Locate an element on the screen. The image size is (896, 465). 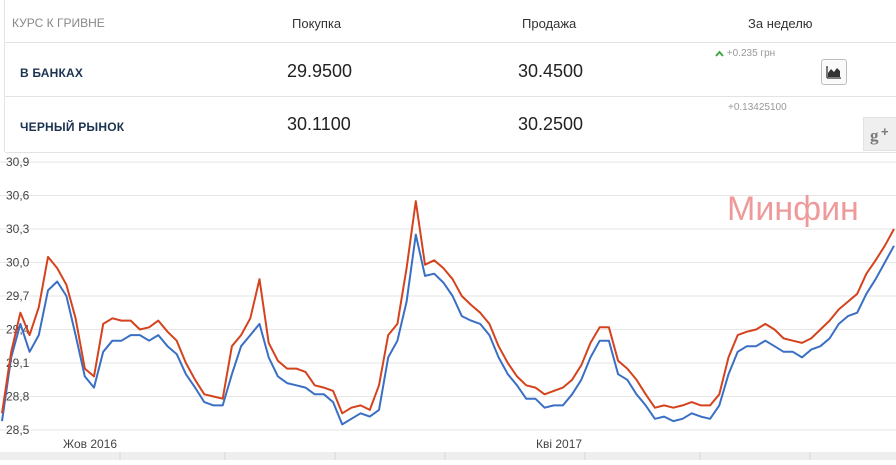
chart-toggle-button is located at coordinates (834, 72).